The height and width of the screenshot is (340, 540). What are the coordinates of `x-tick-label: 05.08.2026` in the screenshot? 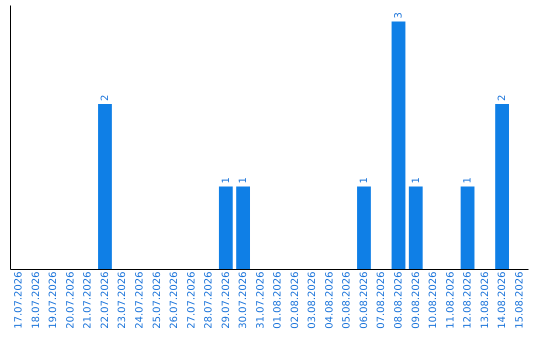 It's located at (347, 300).